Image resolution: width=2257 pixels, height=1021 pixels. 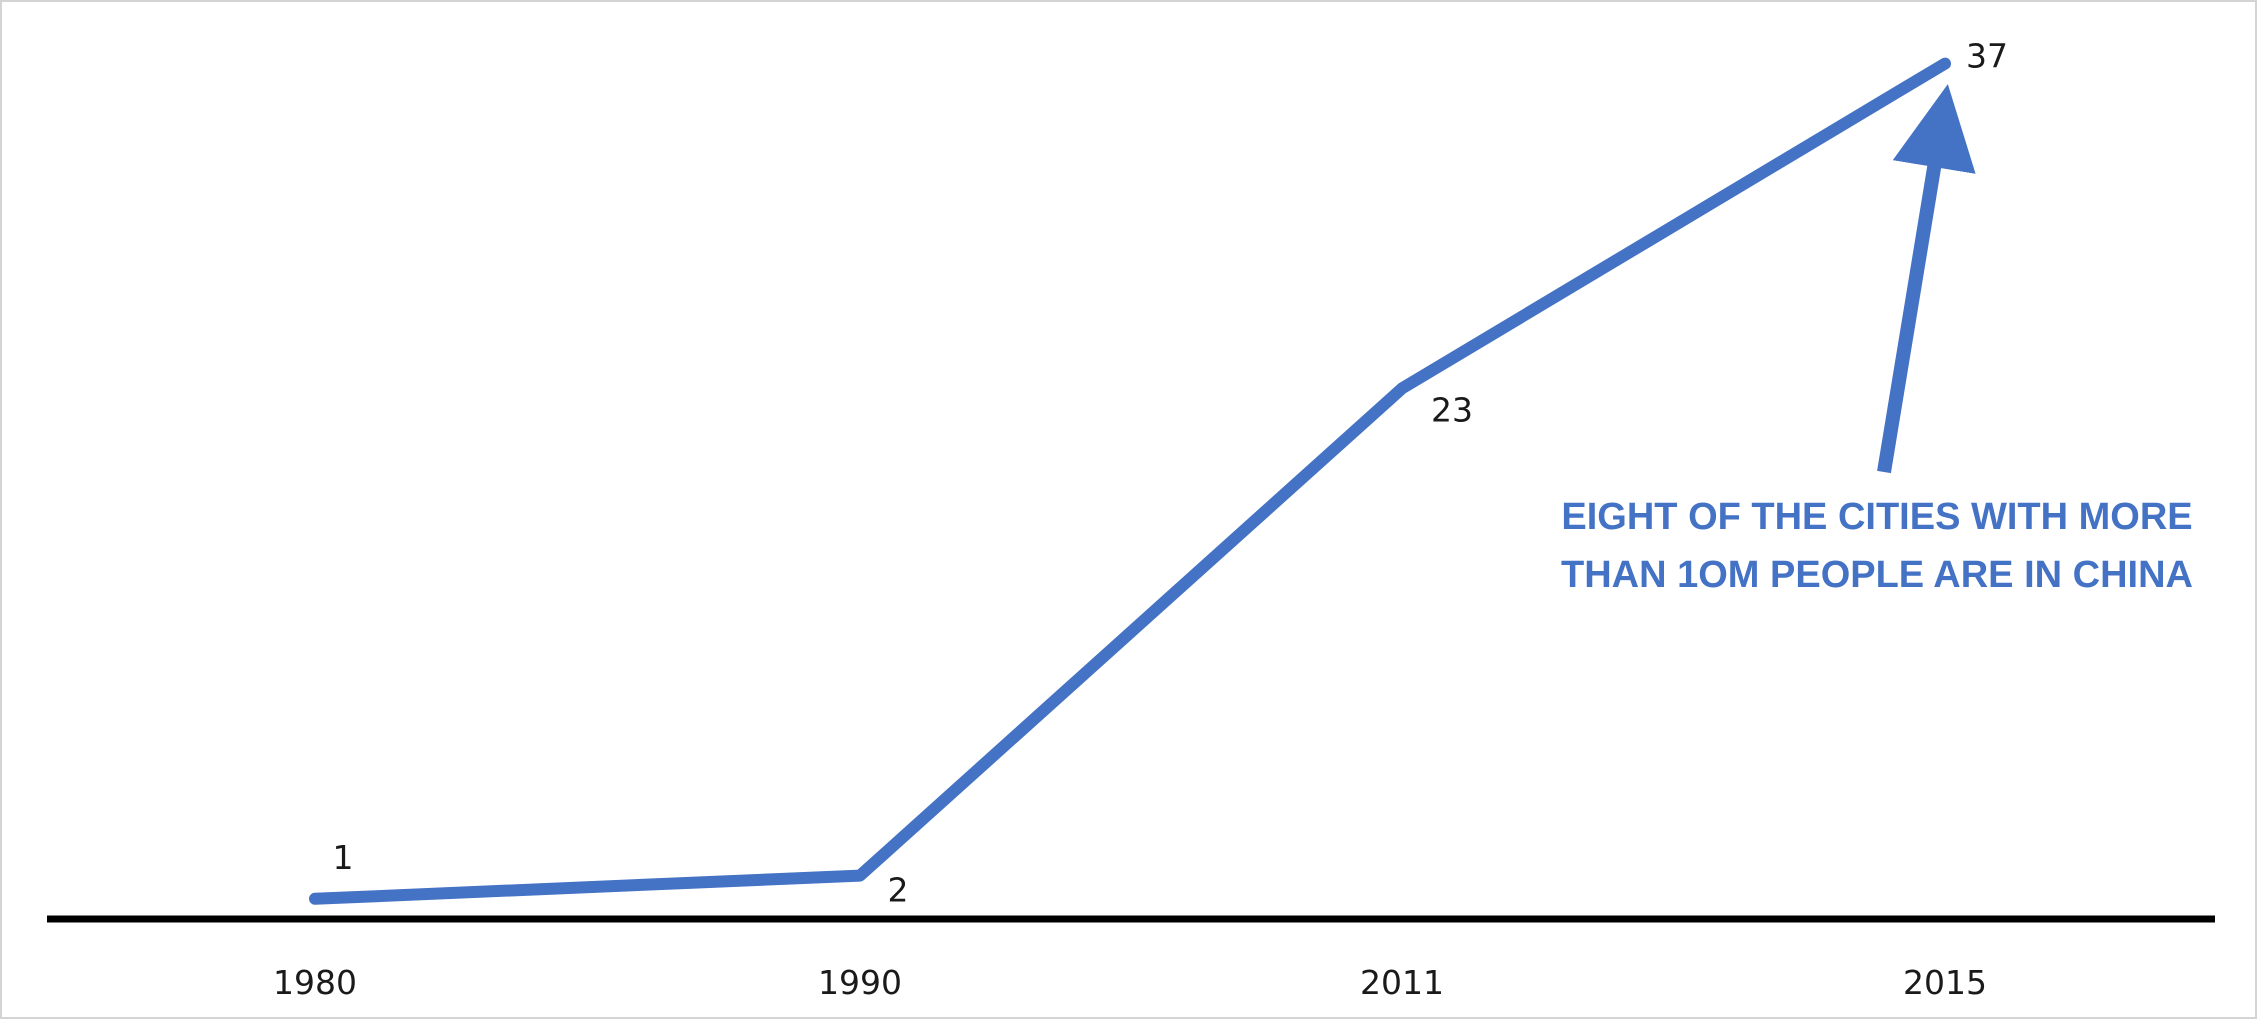 I want to click on x-tick-labels: 1980 1990 2011 2015, so click(x=1130, y=982).